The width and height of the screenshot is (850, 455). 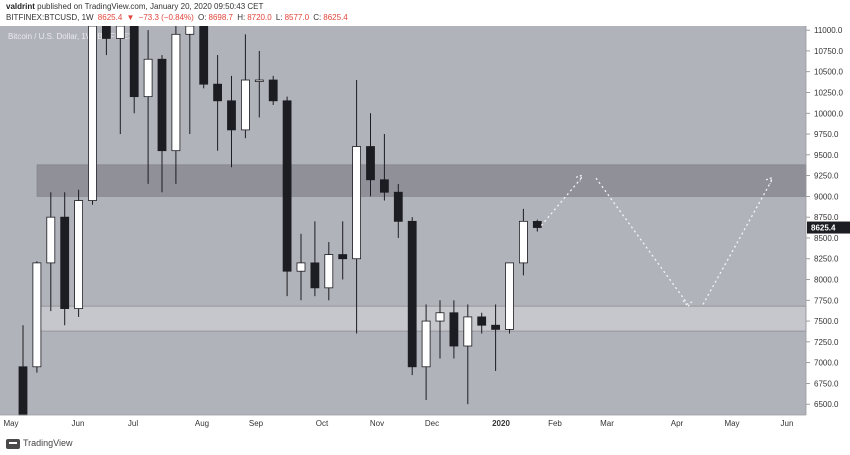 What do you see at coordinates (421, 180) in the screenshot?
I see `resistance-zone` at bounding box center [421, 180].